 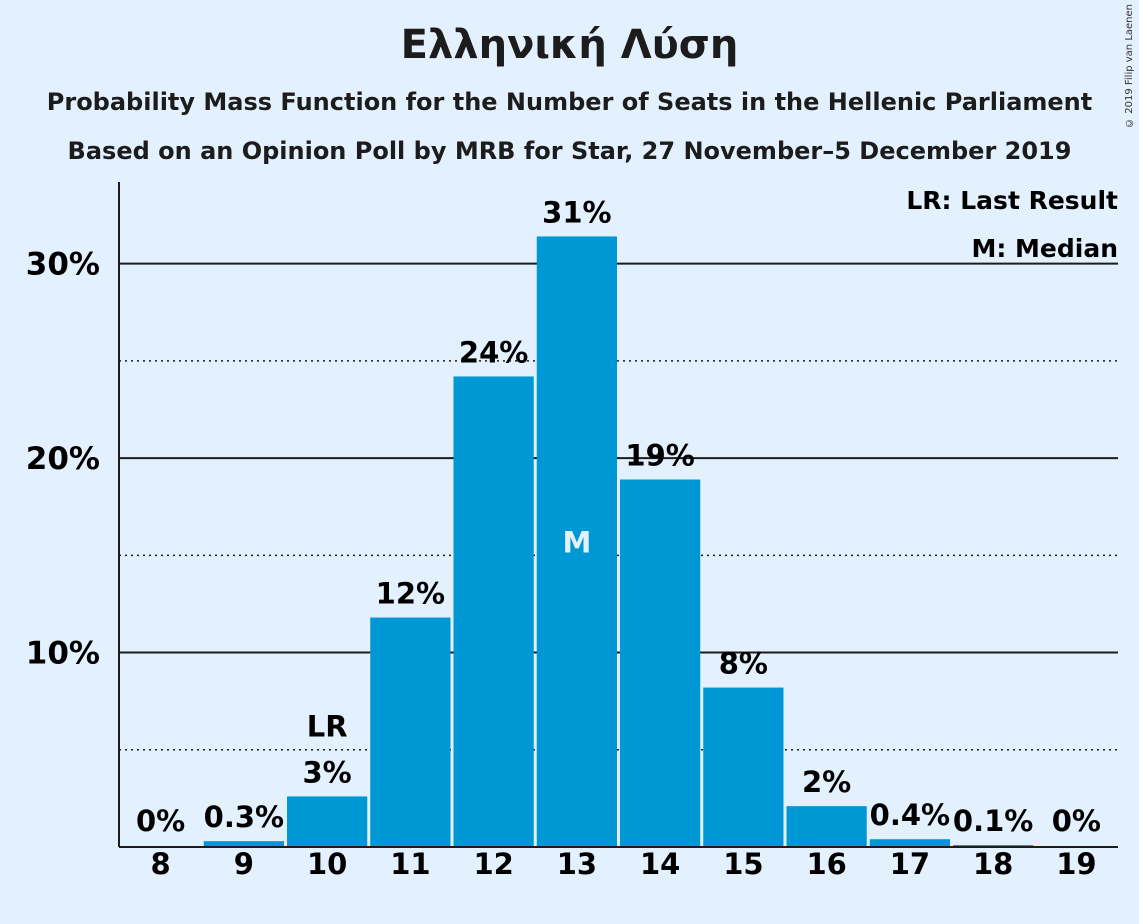 I want to click on x-tick-label: 14, so click(x=660, y=864).